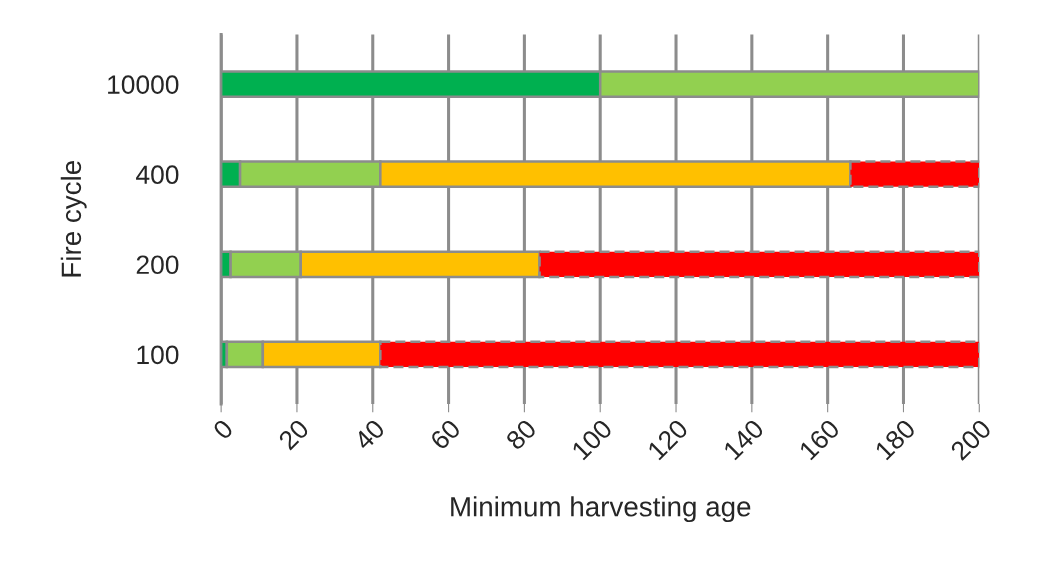  What do you see at coordinates (143, 84) in the screenshot?
I see `y-tick-label: 10000` at bounding box center [143, 84].